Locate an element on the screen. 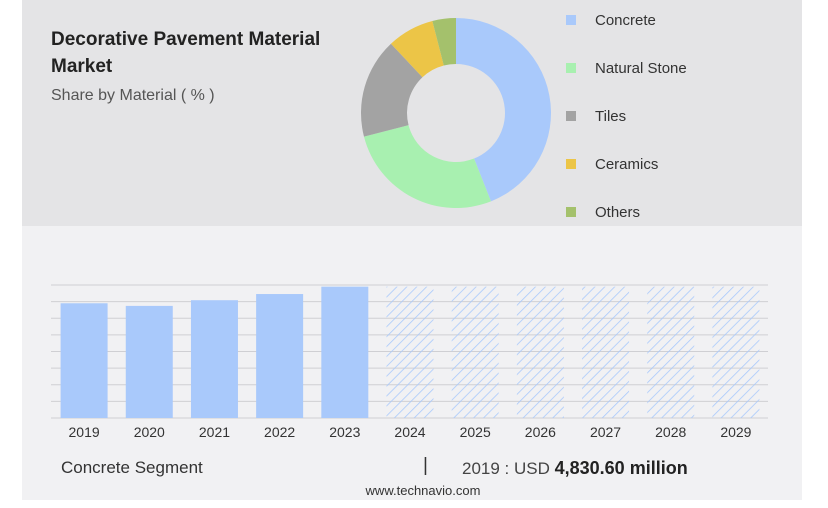 Image resolution: width=828 pixels, height=508 pixels. legend-swatch-concrete is located at coordinates (571, 20).